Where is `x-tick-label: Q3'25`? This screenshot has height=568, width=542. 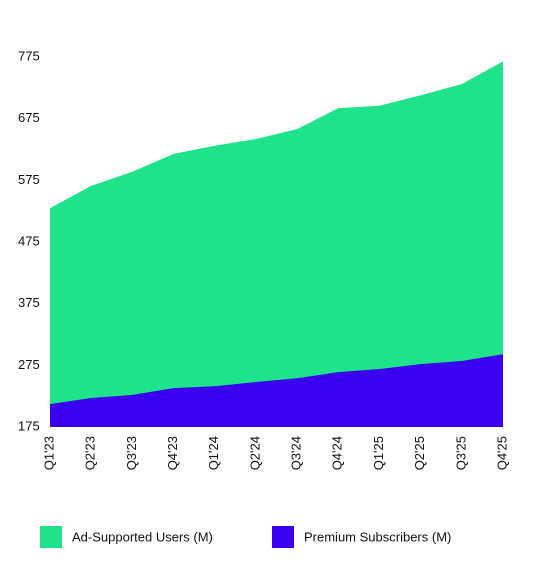 x-tick-label: Q3'25 is located at coordinates (460, 453).